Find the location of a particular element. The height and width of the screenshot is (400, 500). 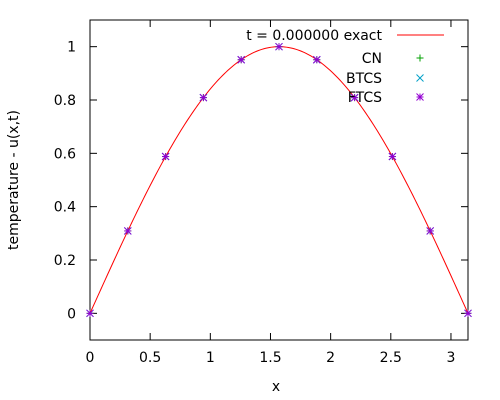

y-axis-label: temperature - u(x,t) is located at coordinates (14, 180).